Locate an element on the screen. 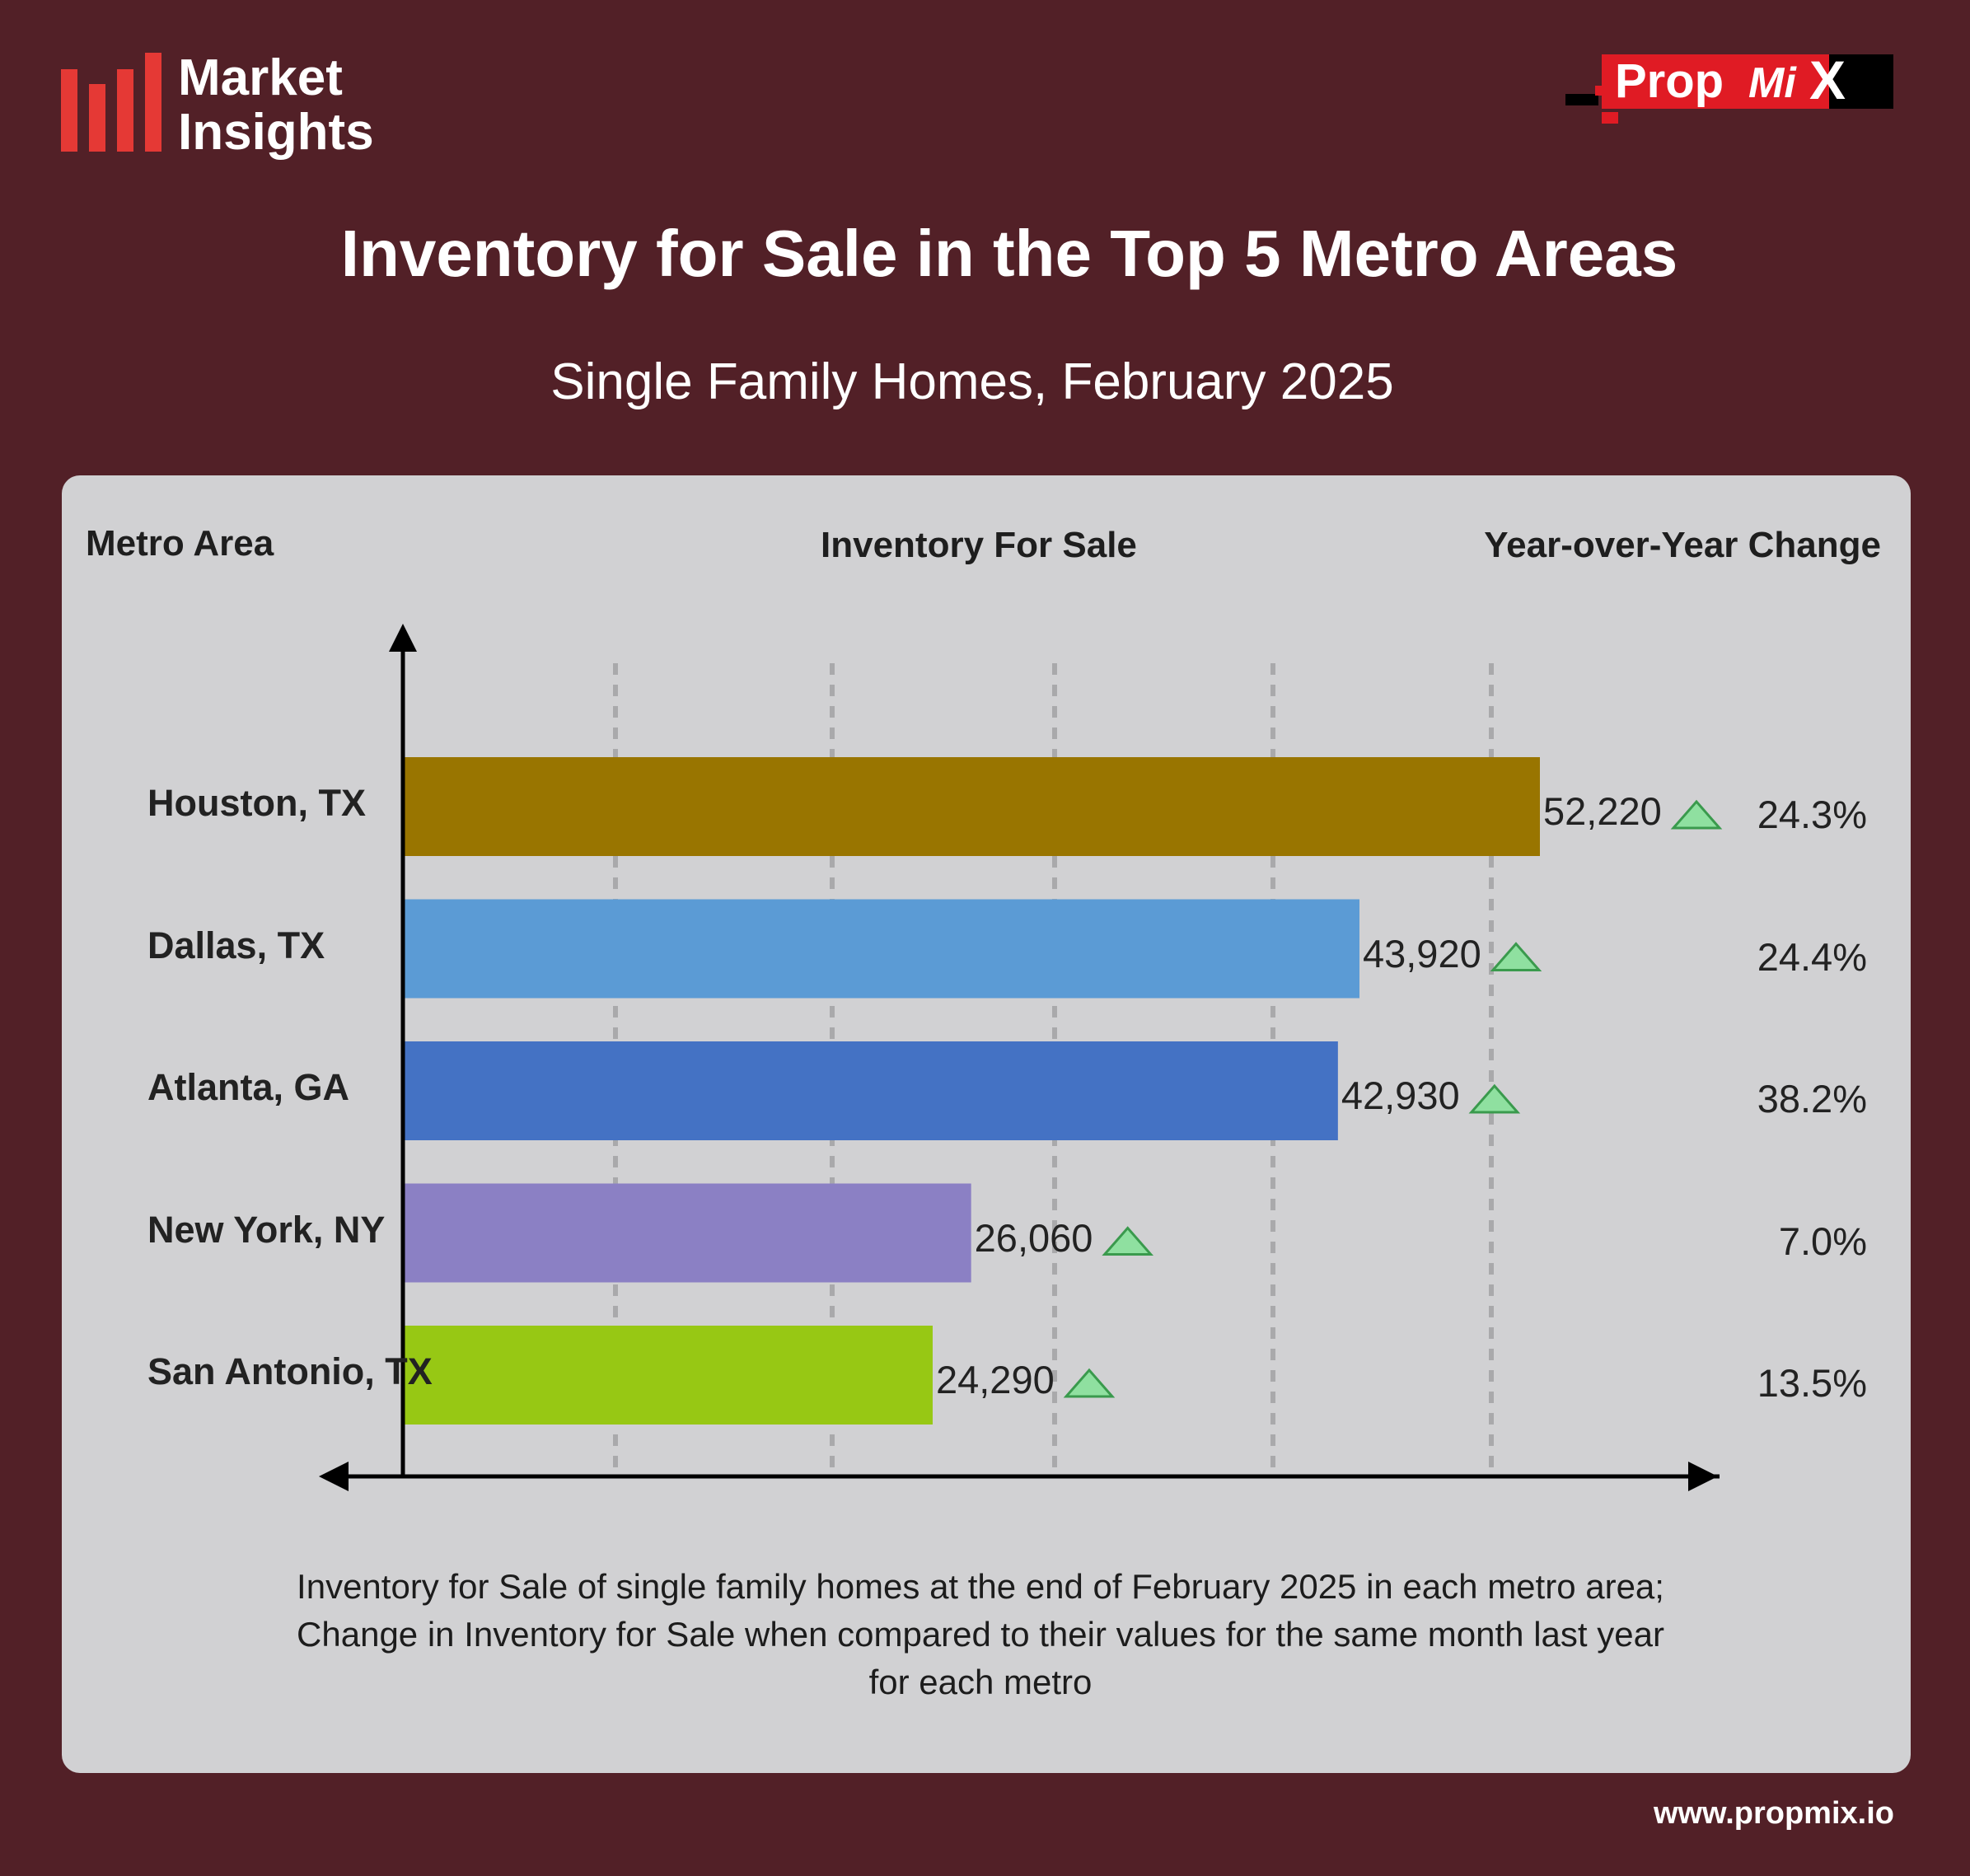 The height and width of the screenshot is (1876, 1970). propmix-logo: Prop Mi X is located at coordinates (1729, 89).